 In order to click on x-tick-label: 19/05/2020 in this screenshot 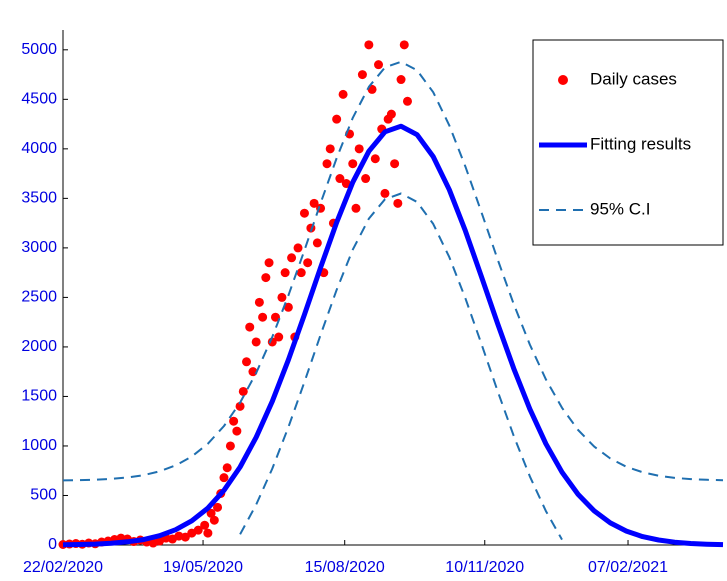, I will do `click(203, 567)`.